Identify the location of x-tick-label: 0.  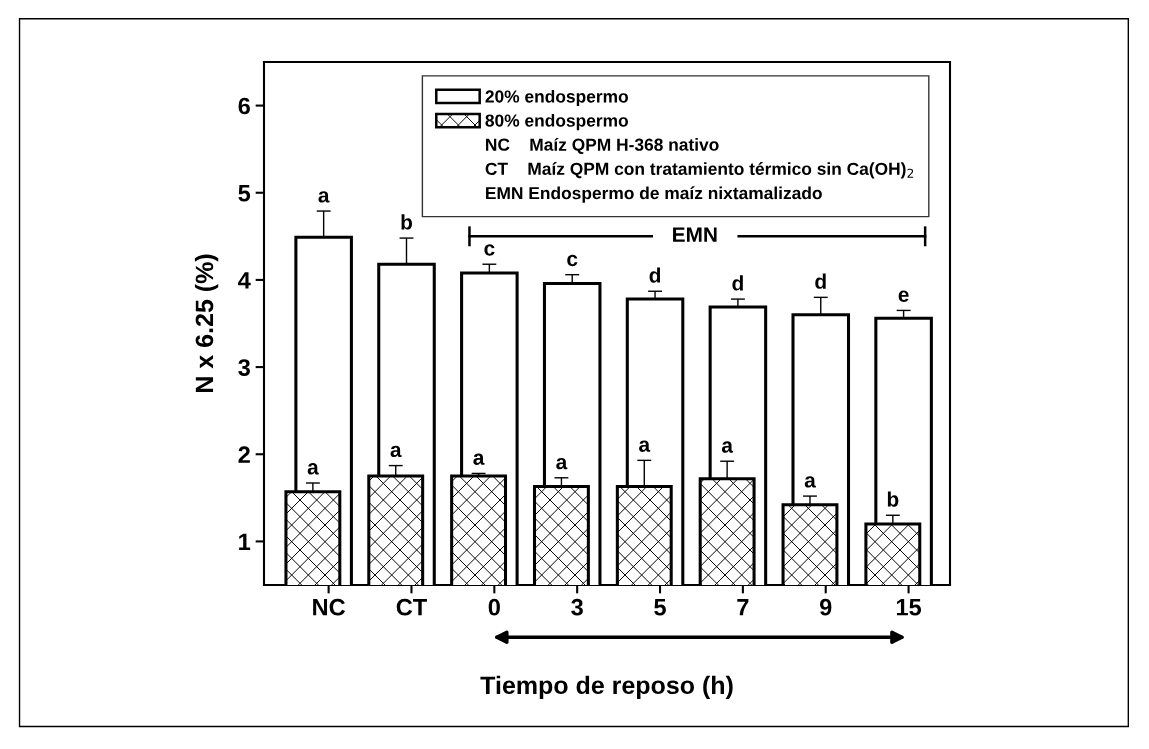
(494, 607).